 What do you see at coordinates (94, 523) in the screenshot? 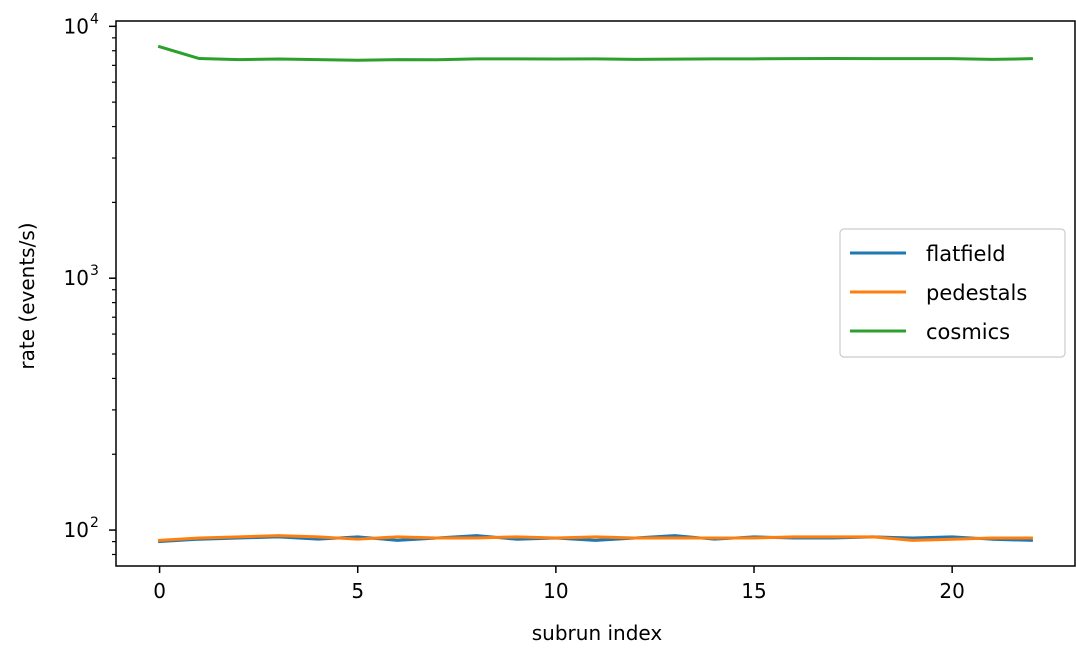
I see `y-tick-exponent: 2` at bounding box center [94, 523].